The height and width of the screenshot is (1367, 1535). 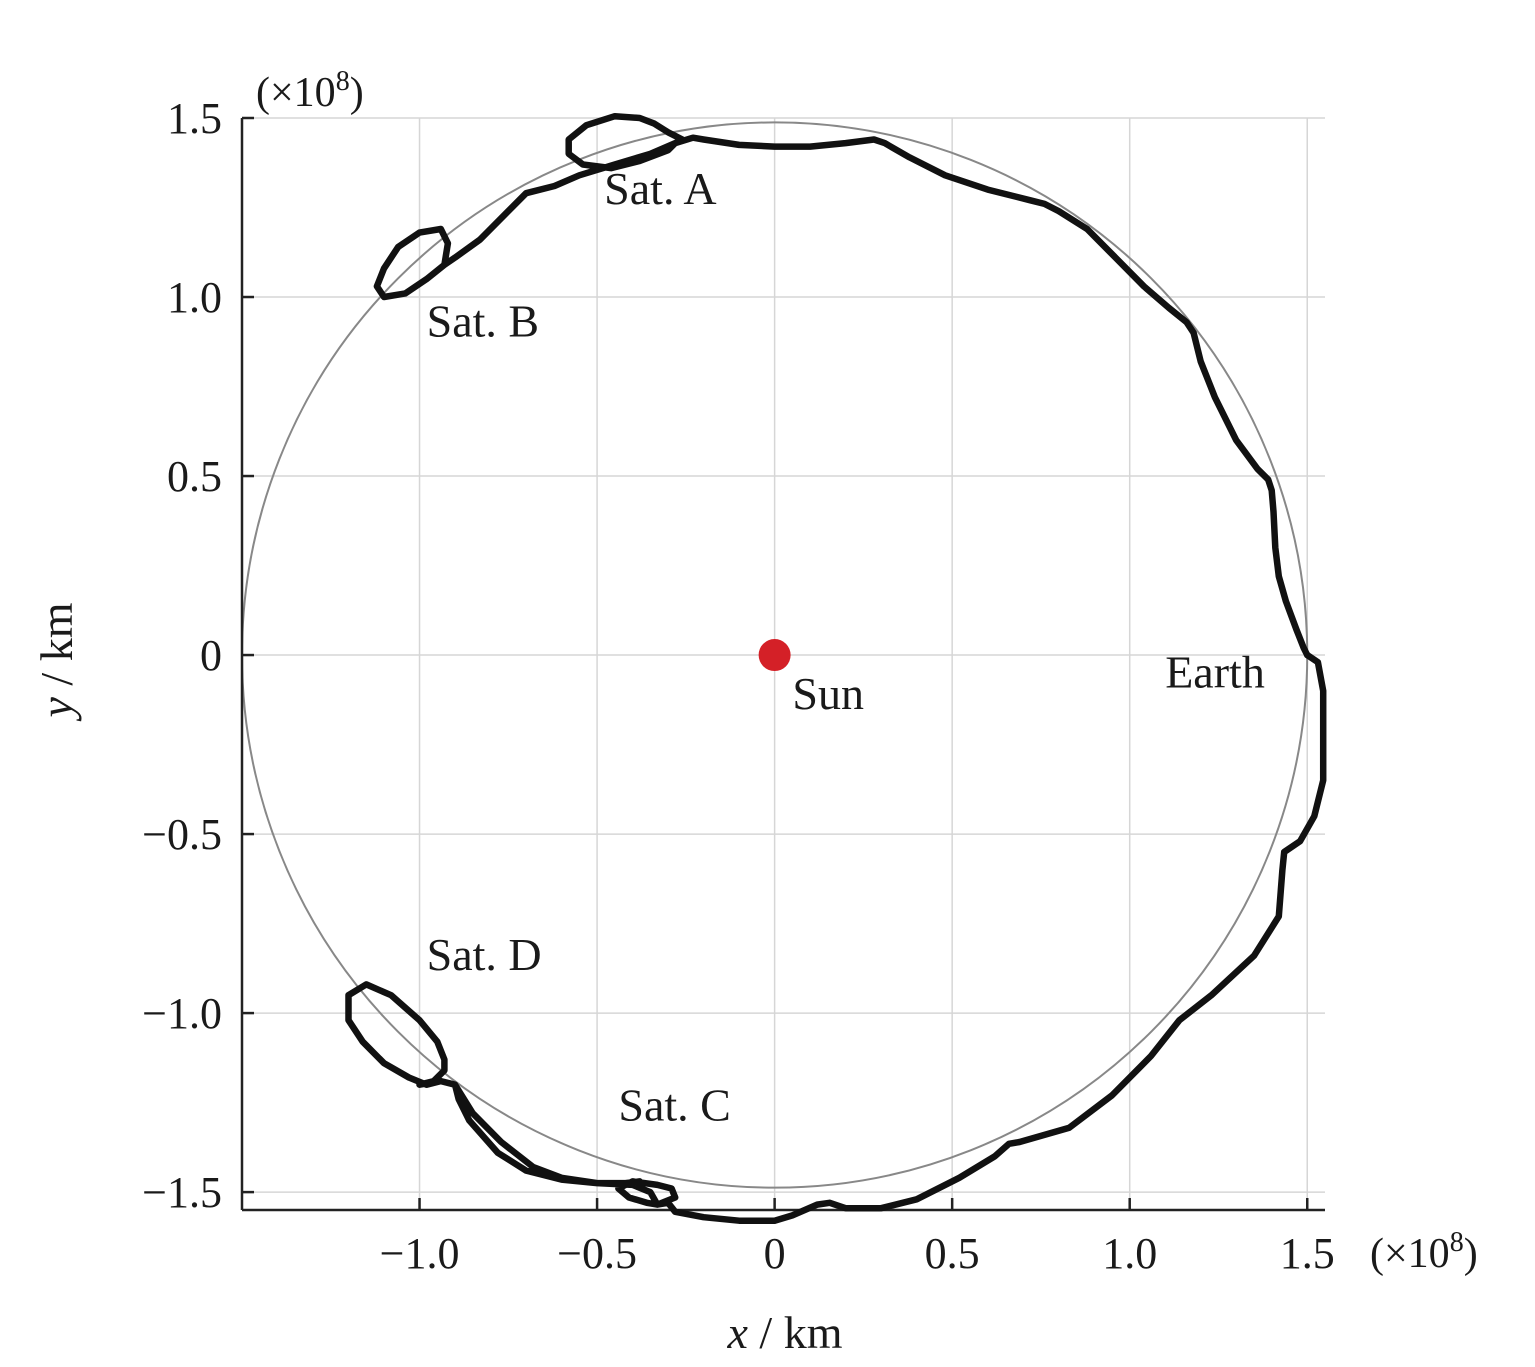 I want to click on y-tick-label-1: −1.0, so click(x=182, y=1013).